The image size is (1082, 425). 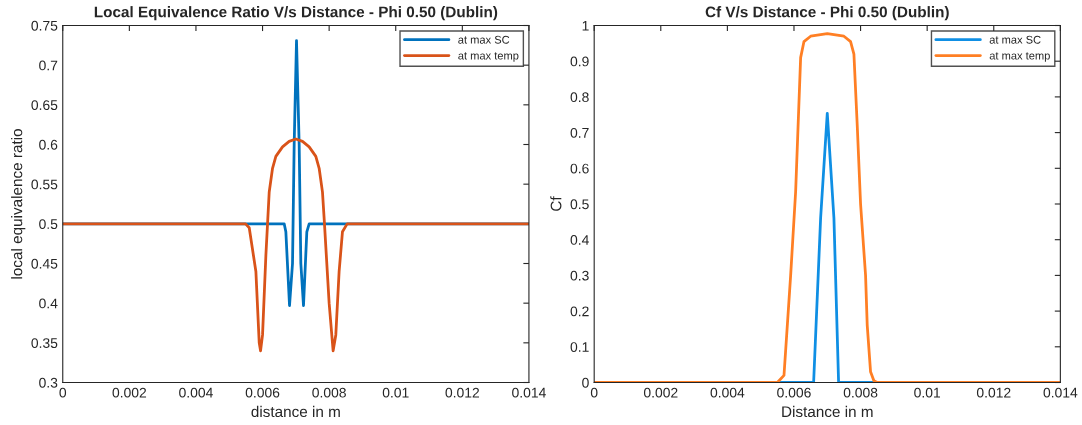 I want to click on y-tick-label: 0, so click(x=585, y=382).